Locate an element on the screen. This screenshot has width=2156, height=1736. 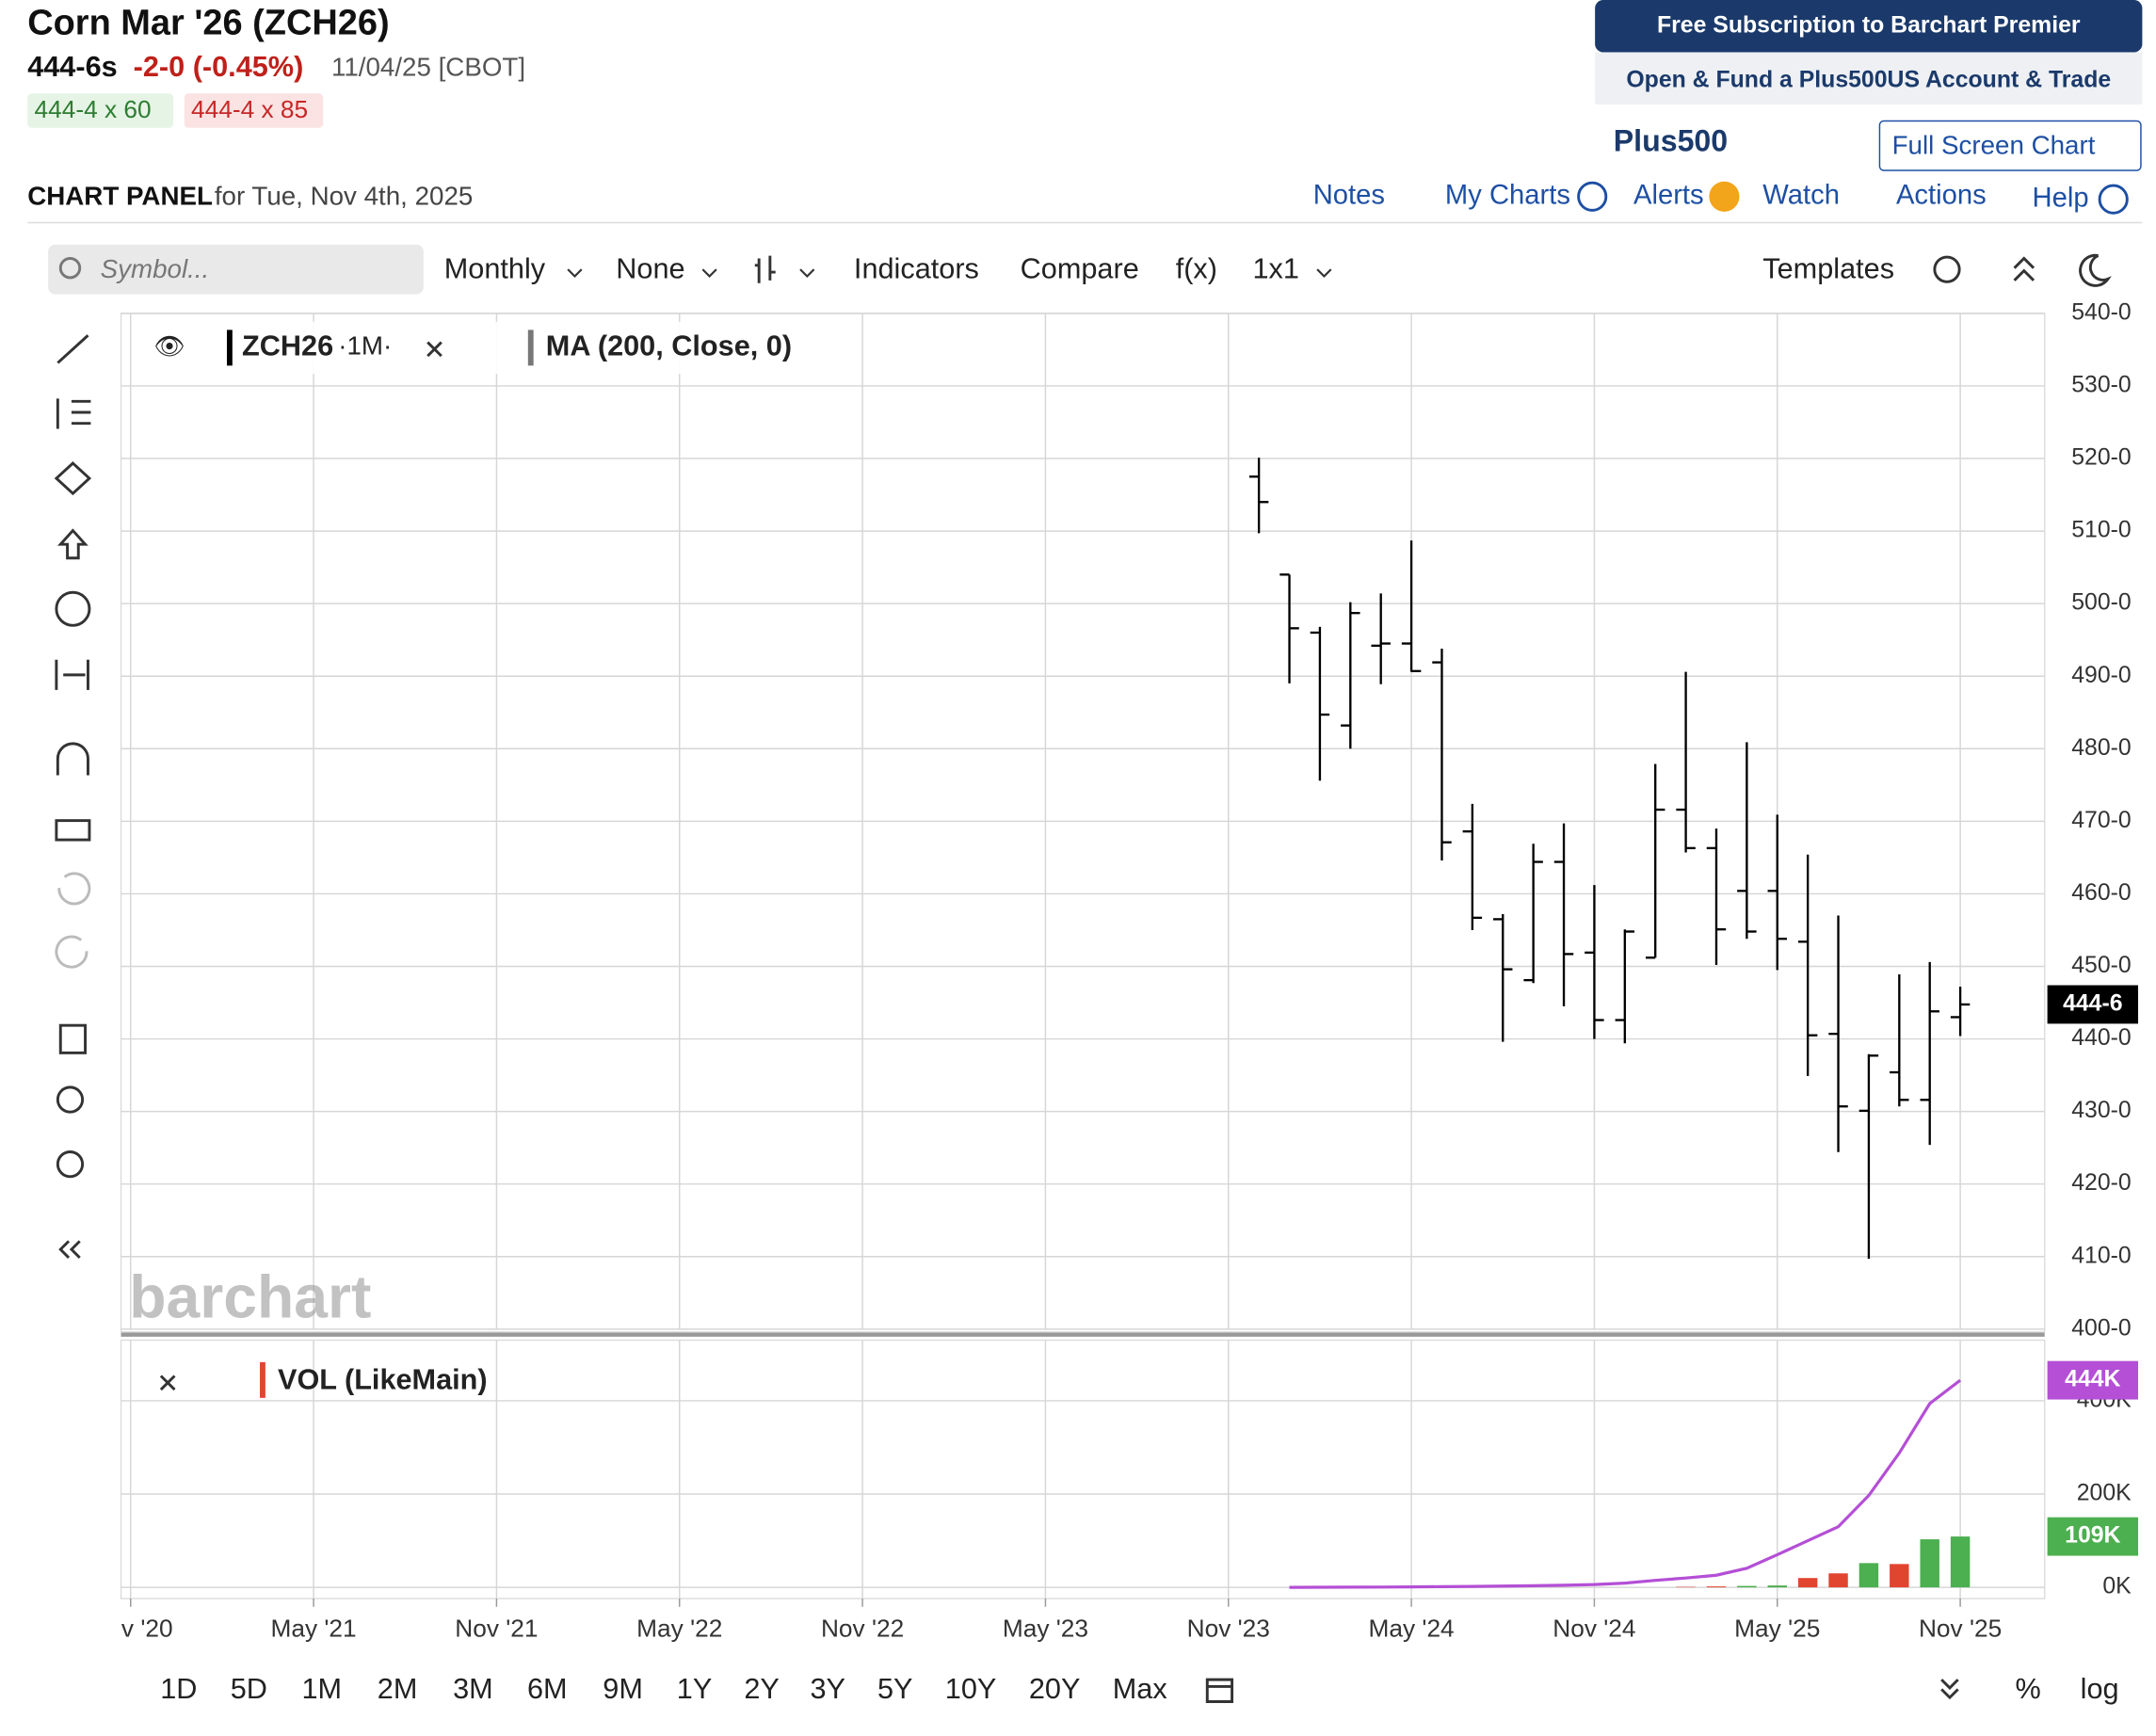
toolbar-item: Indicators is located at coordinates (916, 269).